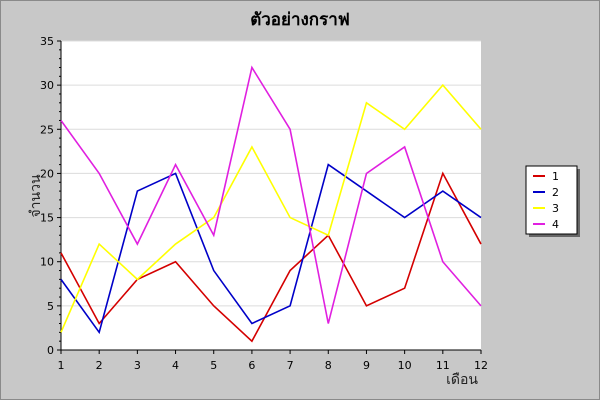  Describe the element at coordinates (61, 365) in the screenshot. I see `x-tick-label: 1` at that location.